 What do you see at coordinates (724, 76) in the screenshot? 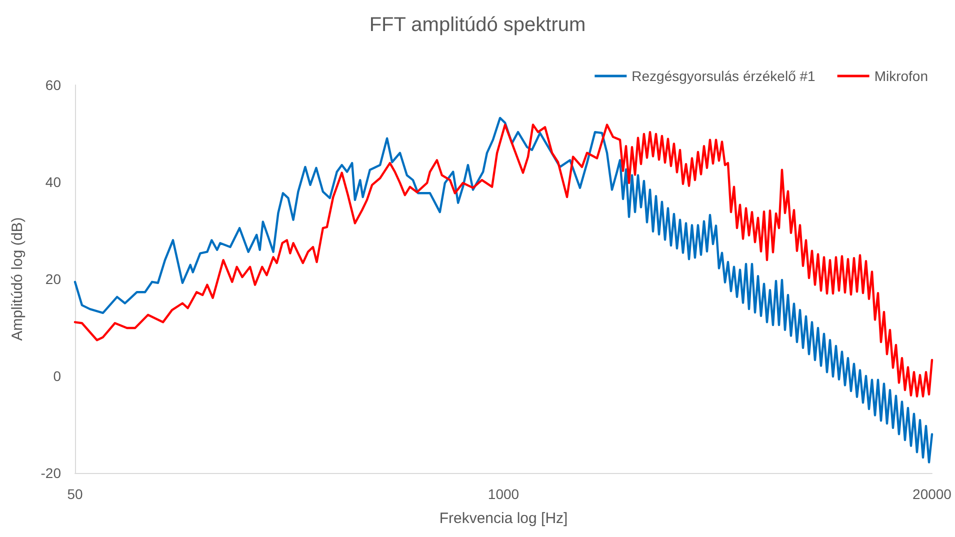
I see `legend-label: Rezgésgyorsulás érzékelő #1` at bounding box center [724, 76].